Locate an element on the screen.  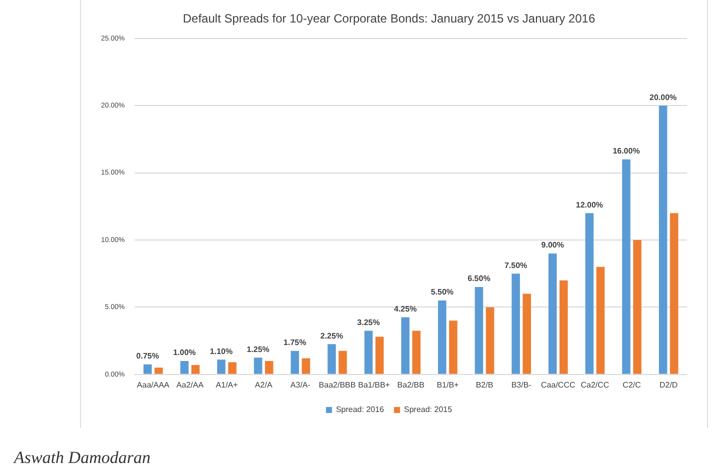
x-tick-label: A2/A is located at coordinates (263, 385).